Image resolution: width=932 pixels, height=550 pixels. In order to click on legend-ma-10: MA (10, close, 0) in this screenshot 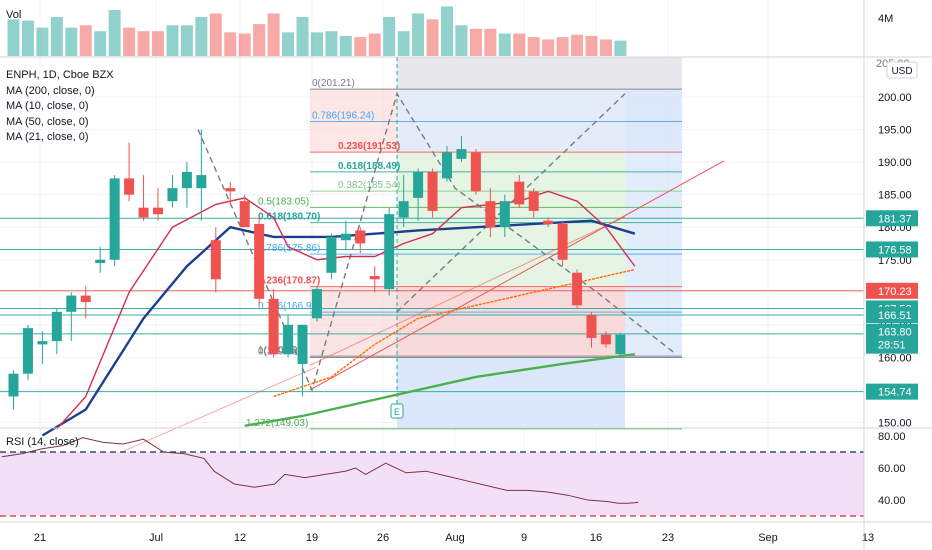, I will do `click(47, 106)`.